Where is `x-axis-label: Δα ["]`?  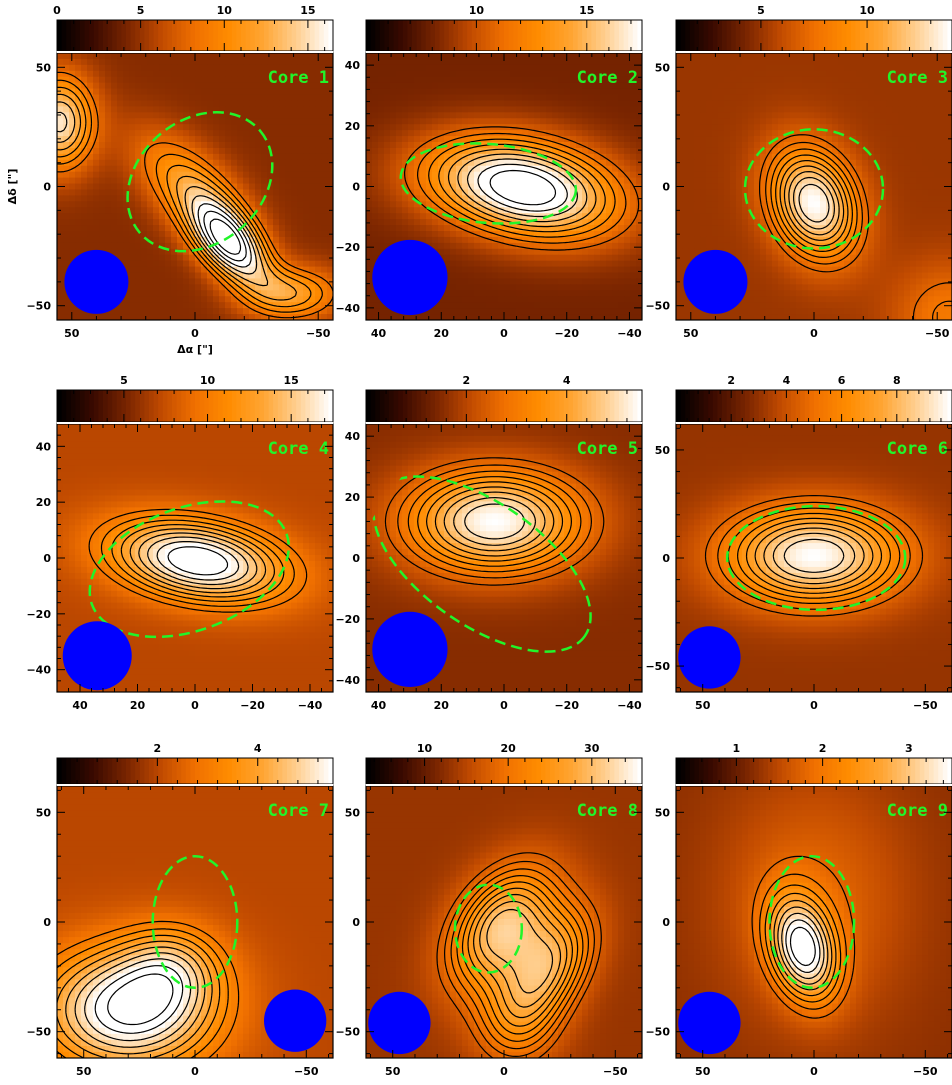 x-axis-label: Δα ["] is located at coordinates (195, 349).